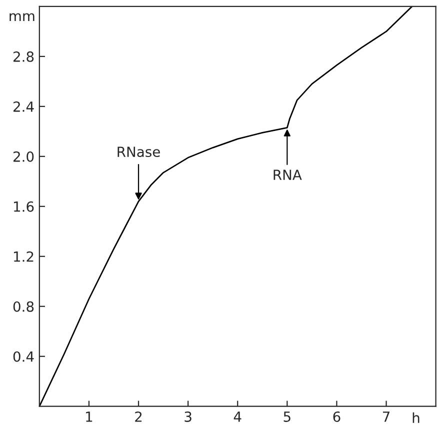  Describe the element at coordinates (23, 306) in the screenshot. I see `y-tick-label: 0.8` at that location.